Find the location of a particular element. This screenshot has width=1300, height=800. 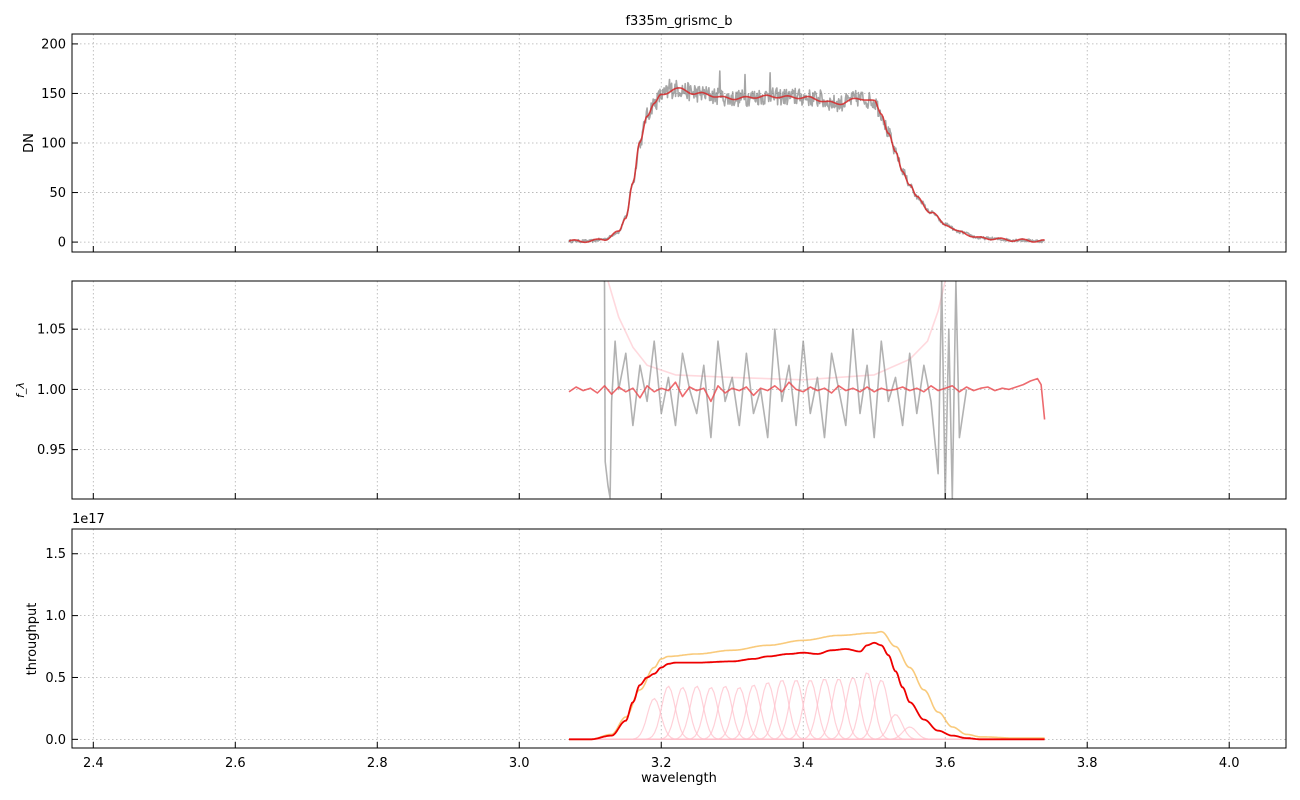

y-axis-label-dn: DN is located at coordinates (29, 143).